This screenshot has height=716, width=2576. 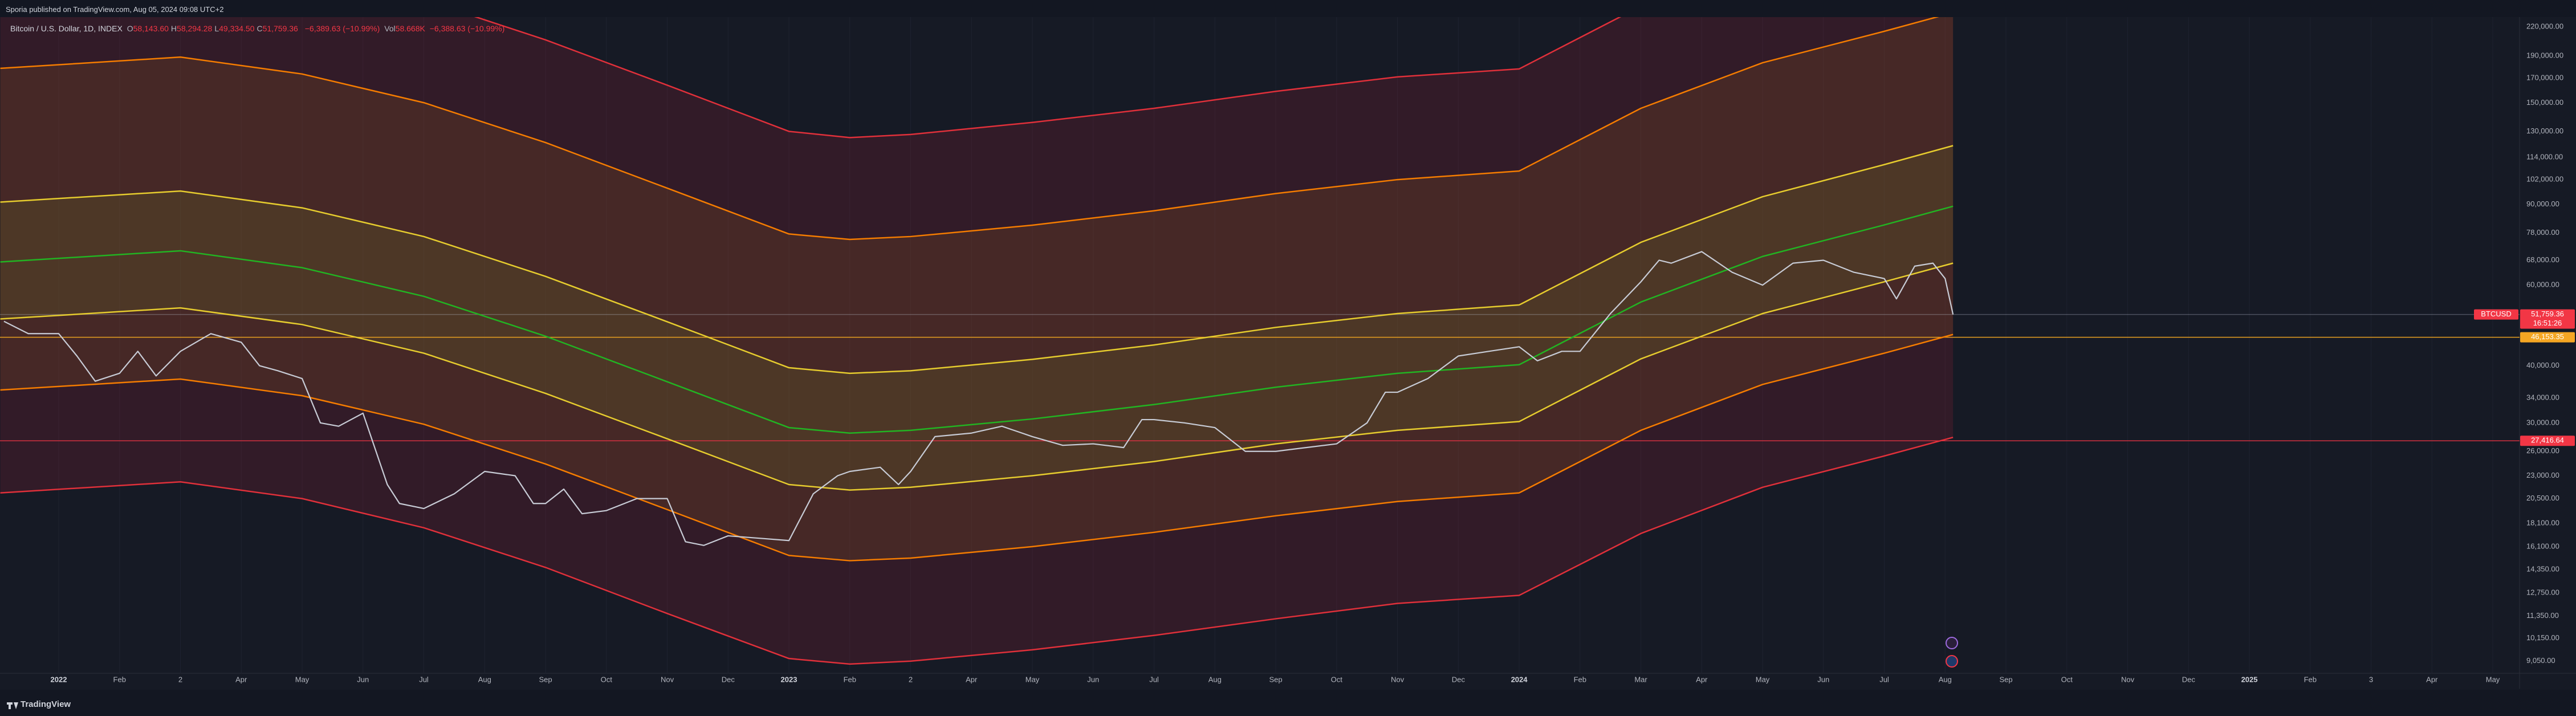 What do you see at coordinates (59, 679) in the screenshot?
I see `x-tick-label: 2022` at bounding box center [59, 679].